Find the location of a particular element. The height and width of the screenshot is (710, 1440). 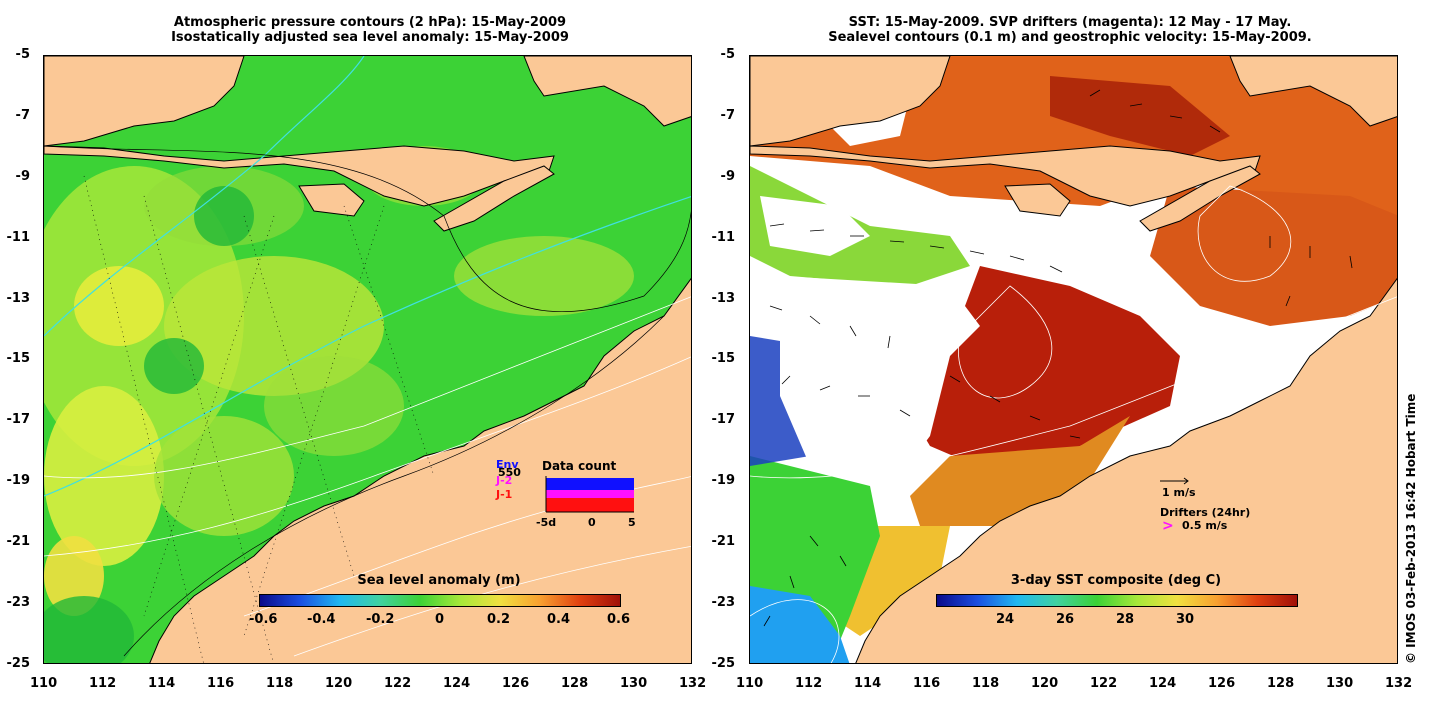

shelf-contour is located at coordinates (367, 228).